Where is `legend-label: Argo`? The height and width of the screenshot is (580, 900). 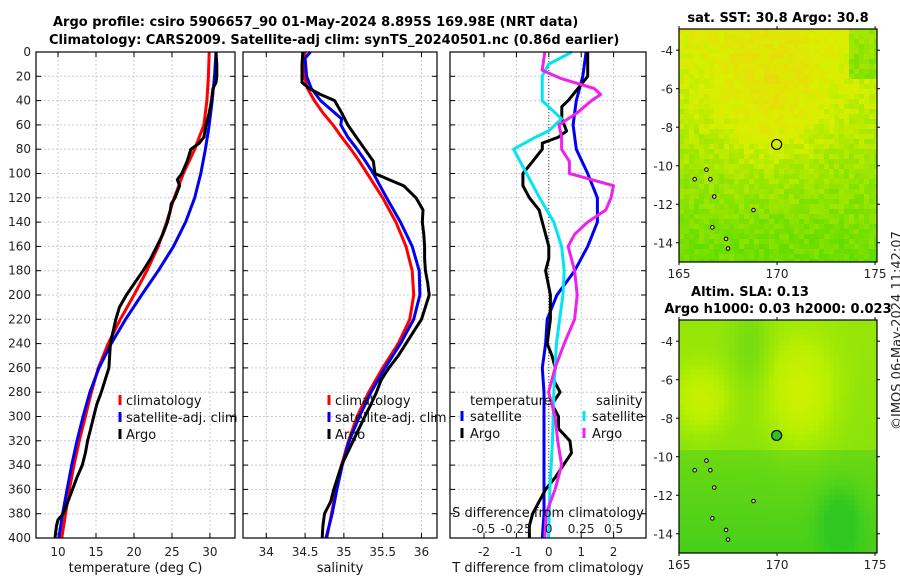
legend-label: Argo is located at coordinates (141, 435).